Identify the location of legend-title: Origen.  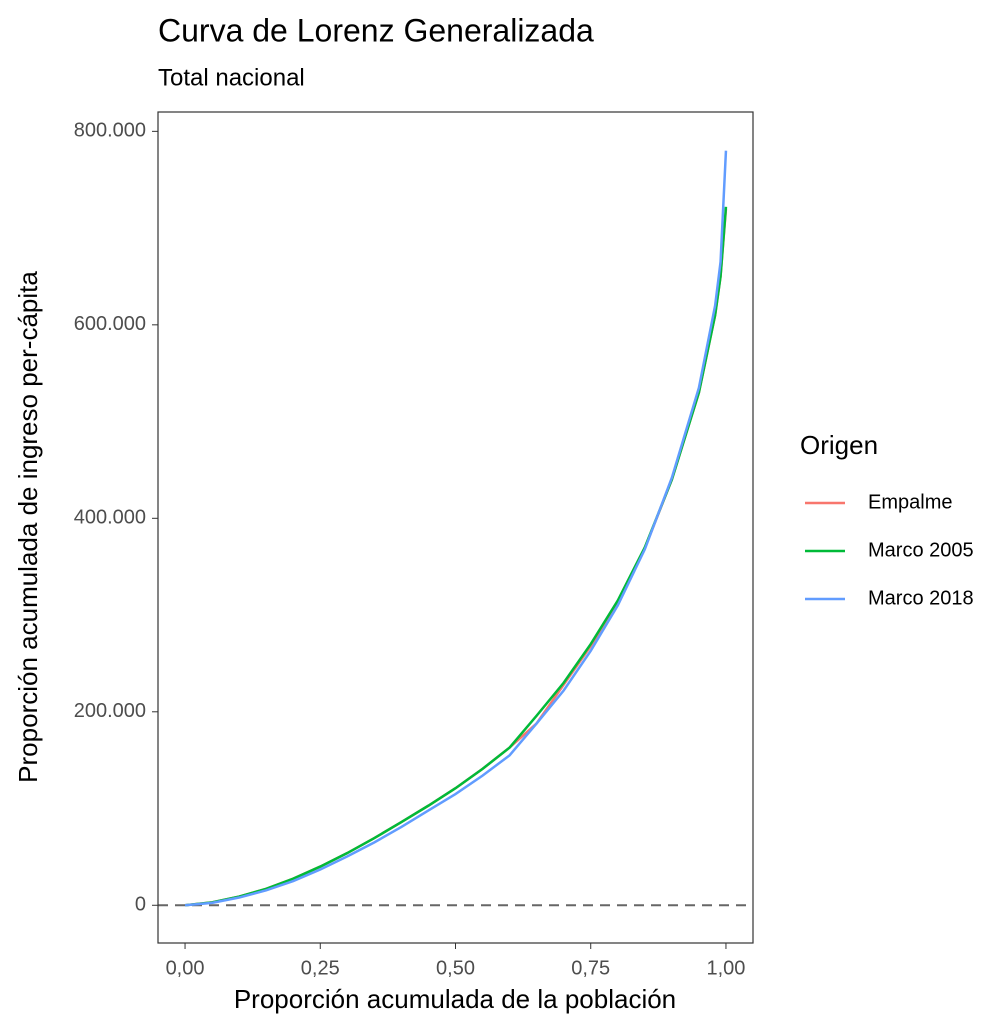
(839, 445).